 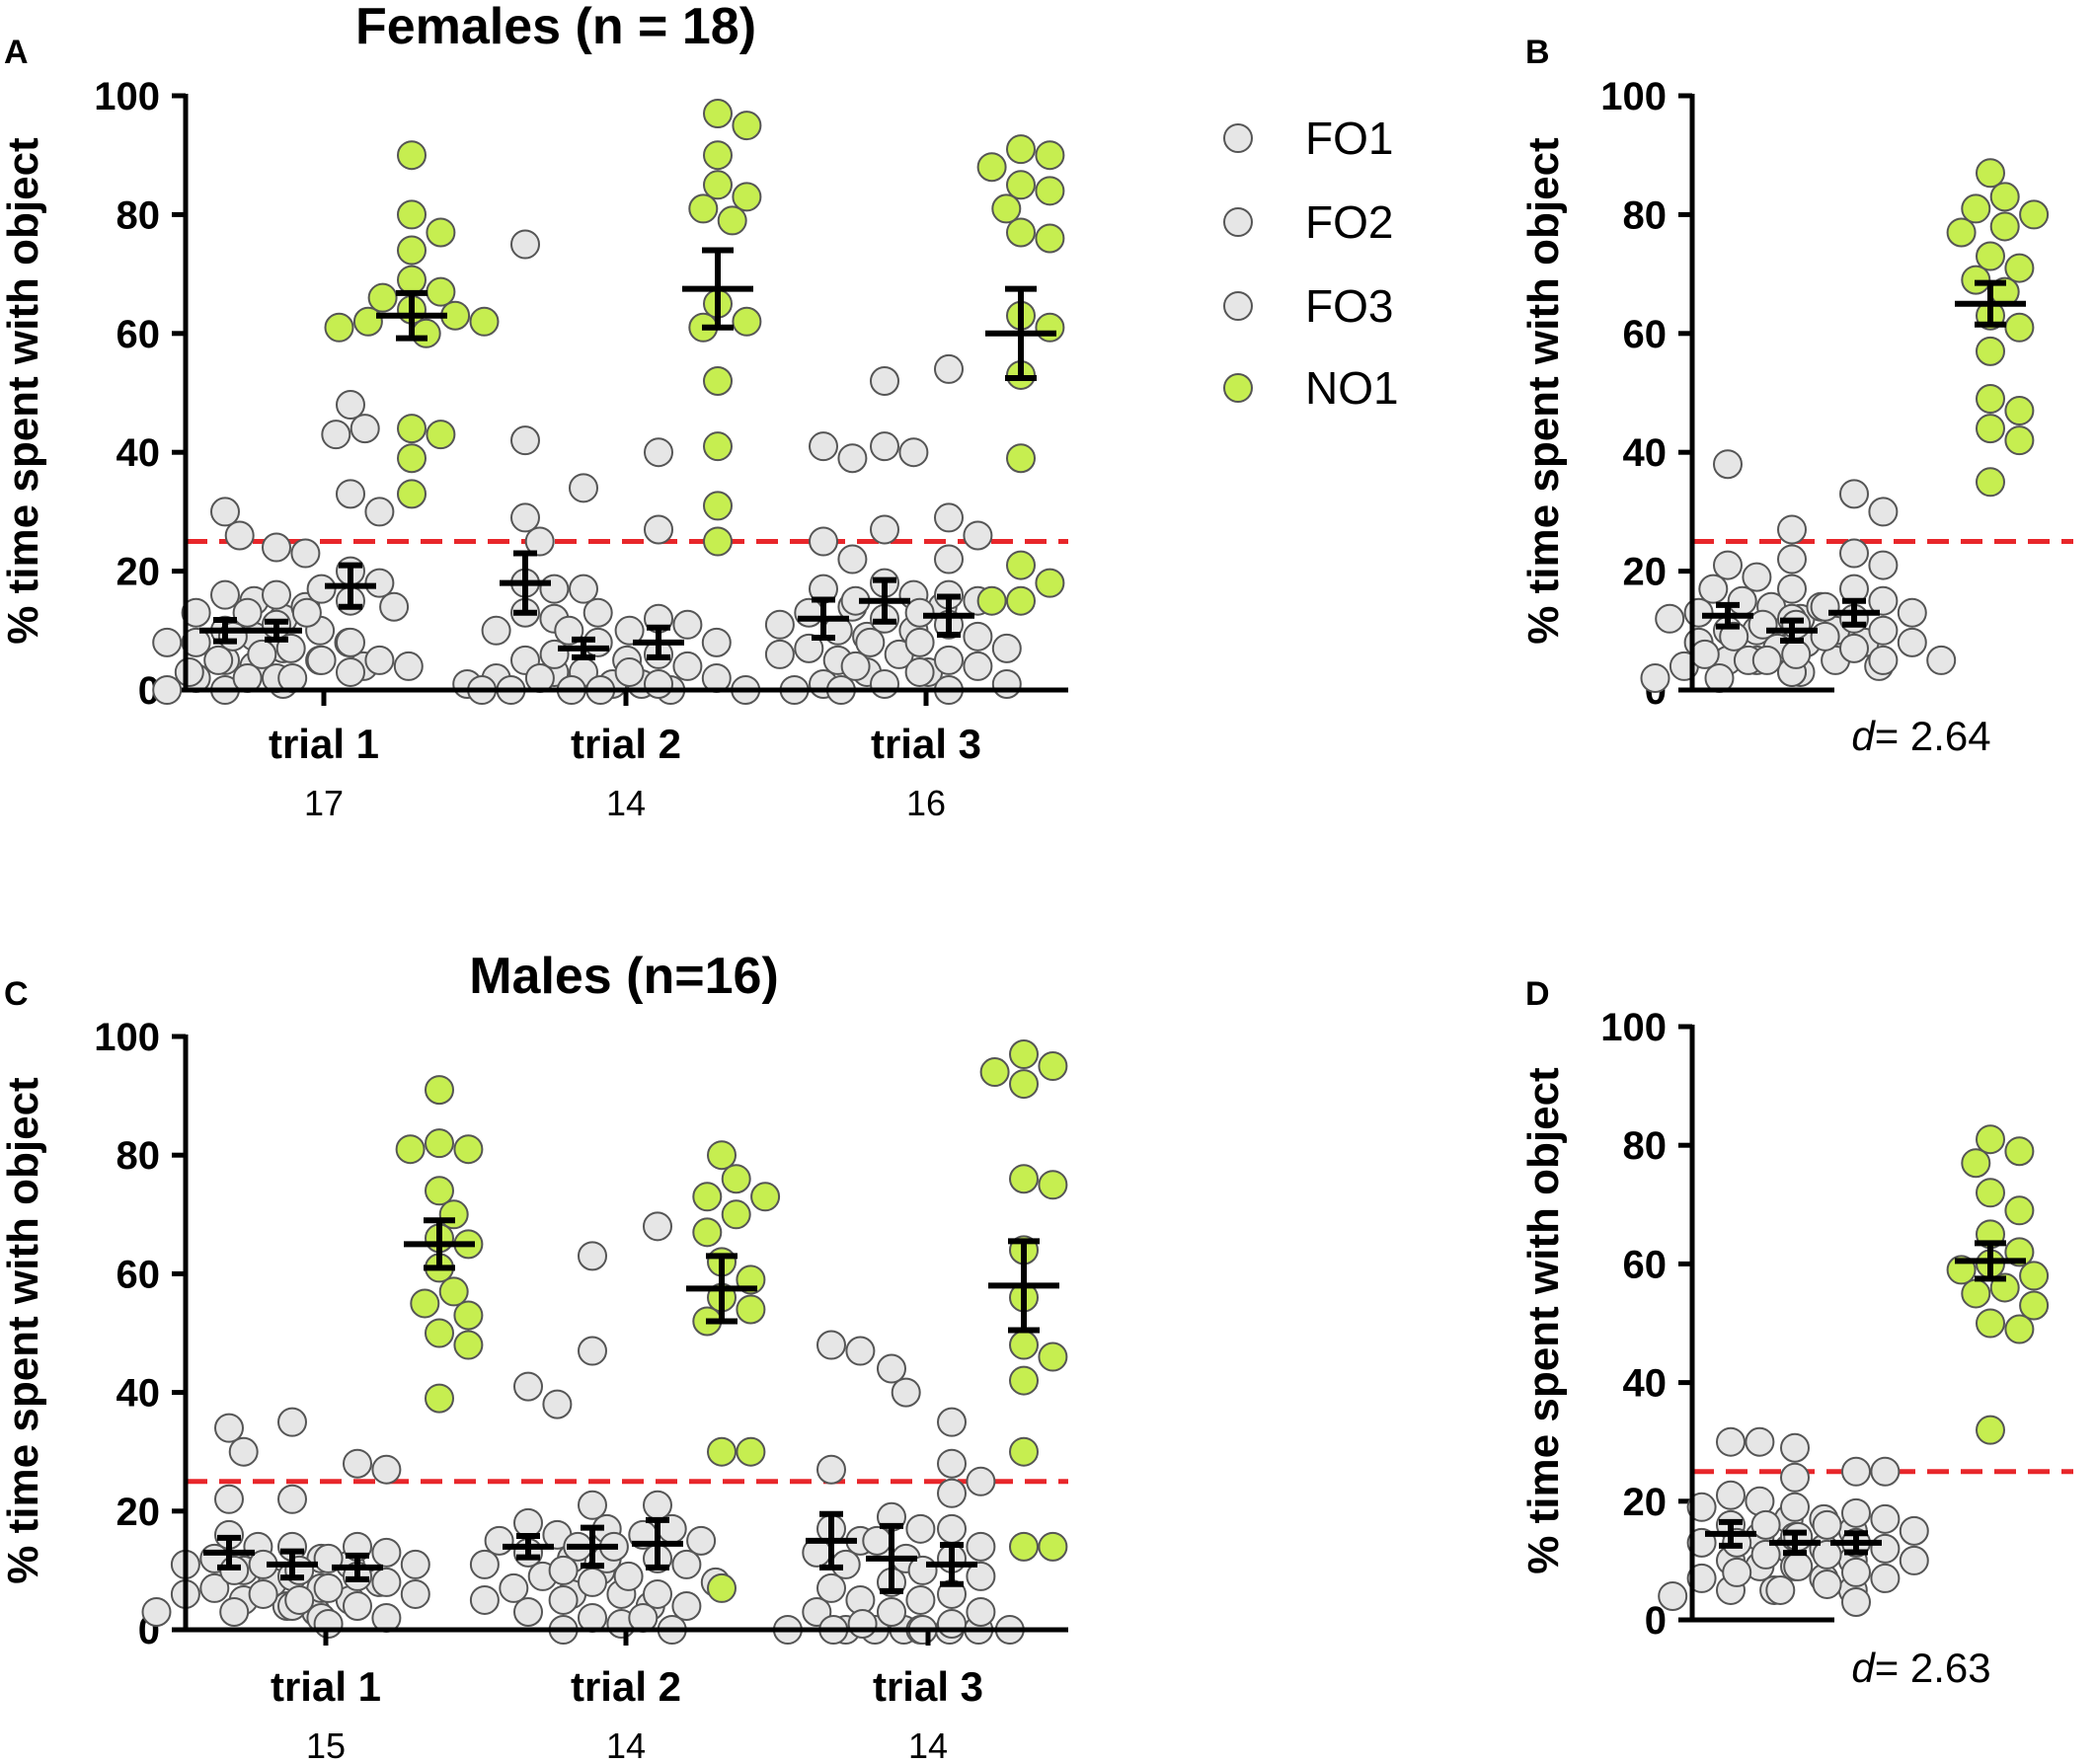 I want to click on panel-d-effect-size: d= 2.63, so click(x=1920, y=1668).